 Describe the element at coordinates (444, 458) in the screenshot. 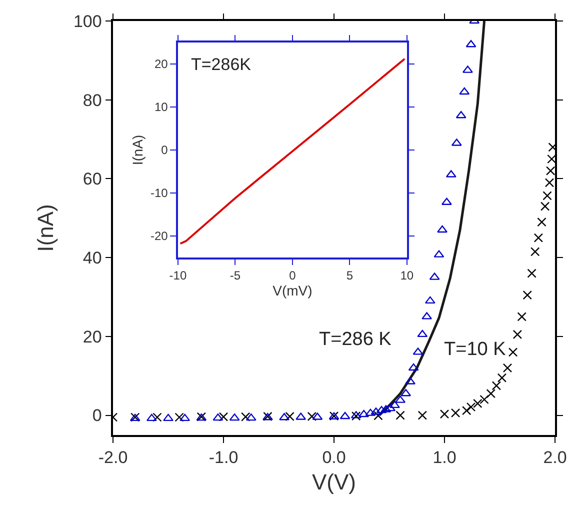

I see `x-tick-label: 1.0` at that location.